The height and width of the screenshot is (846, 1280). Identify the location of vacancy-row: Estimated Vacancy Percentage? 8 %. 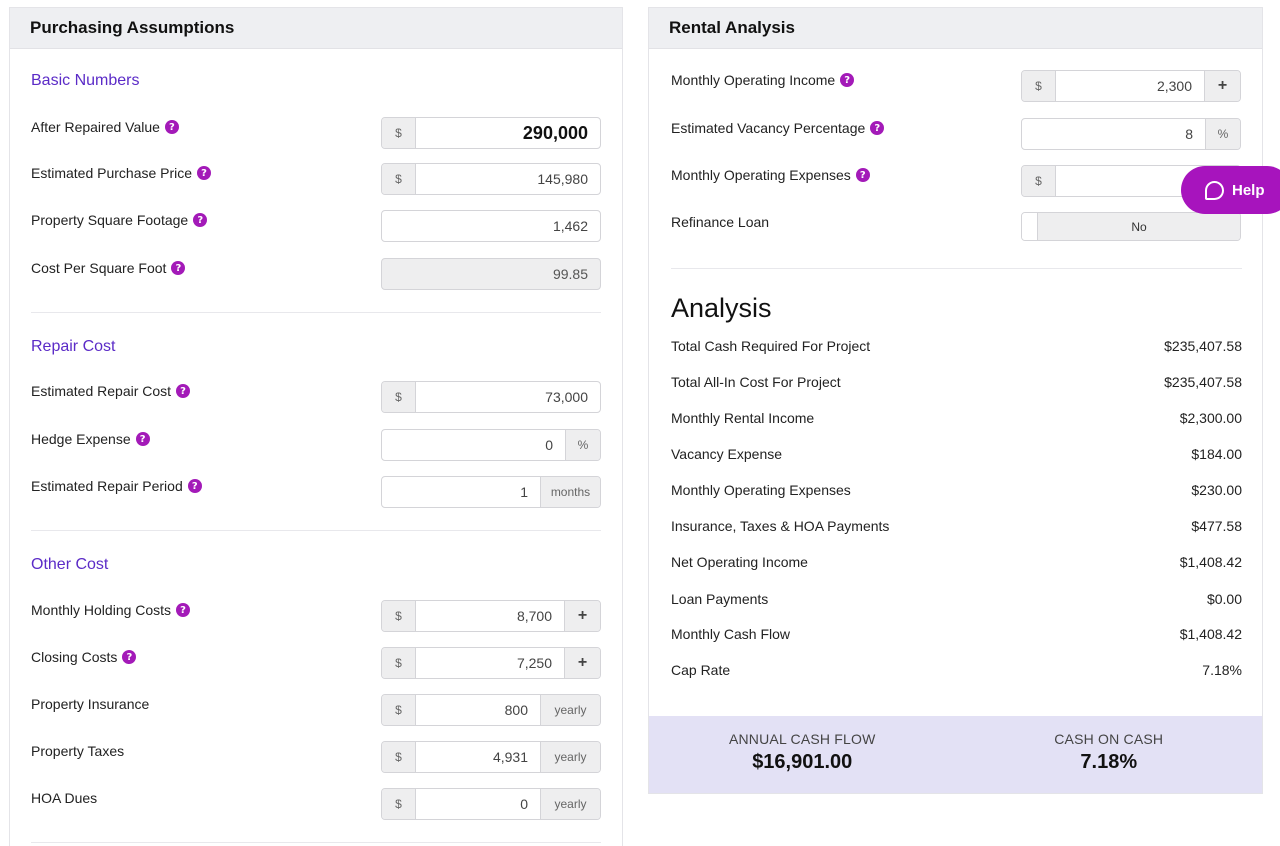
(956, 134).